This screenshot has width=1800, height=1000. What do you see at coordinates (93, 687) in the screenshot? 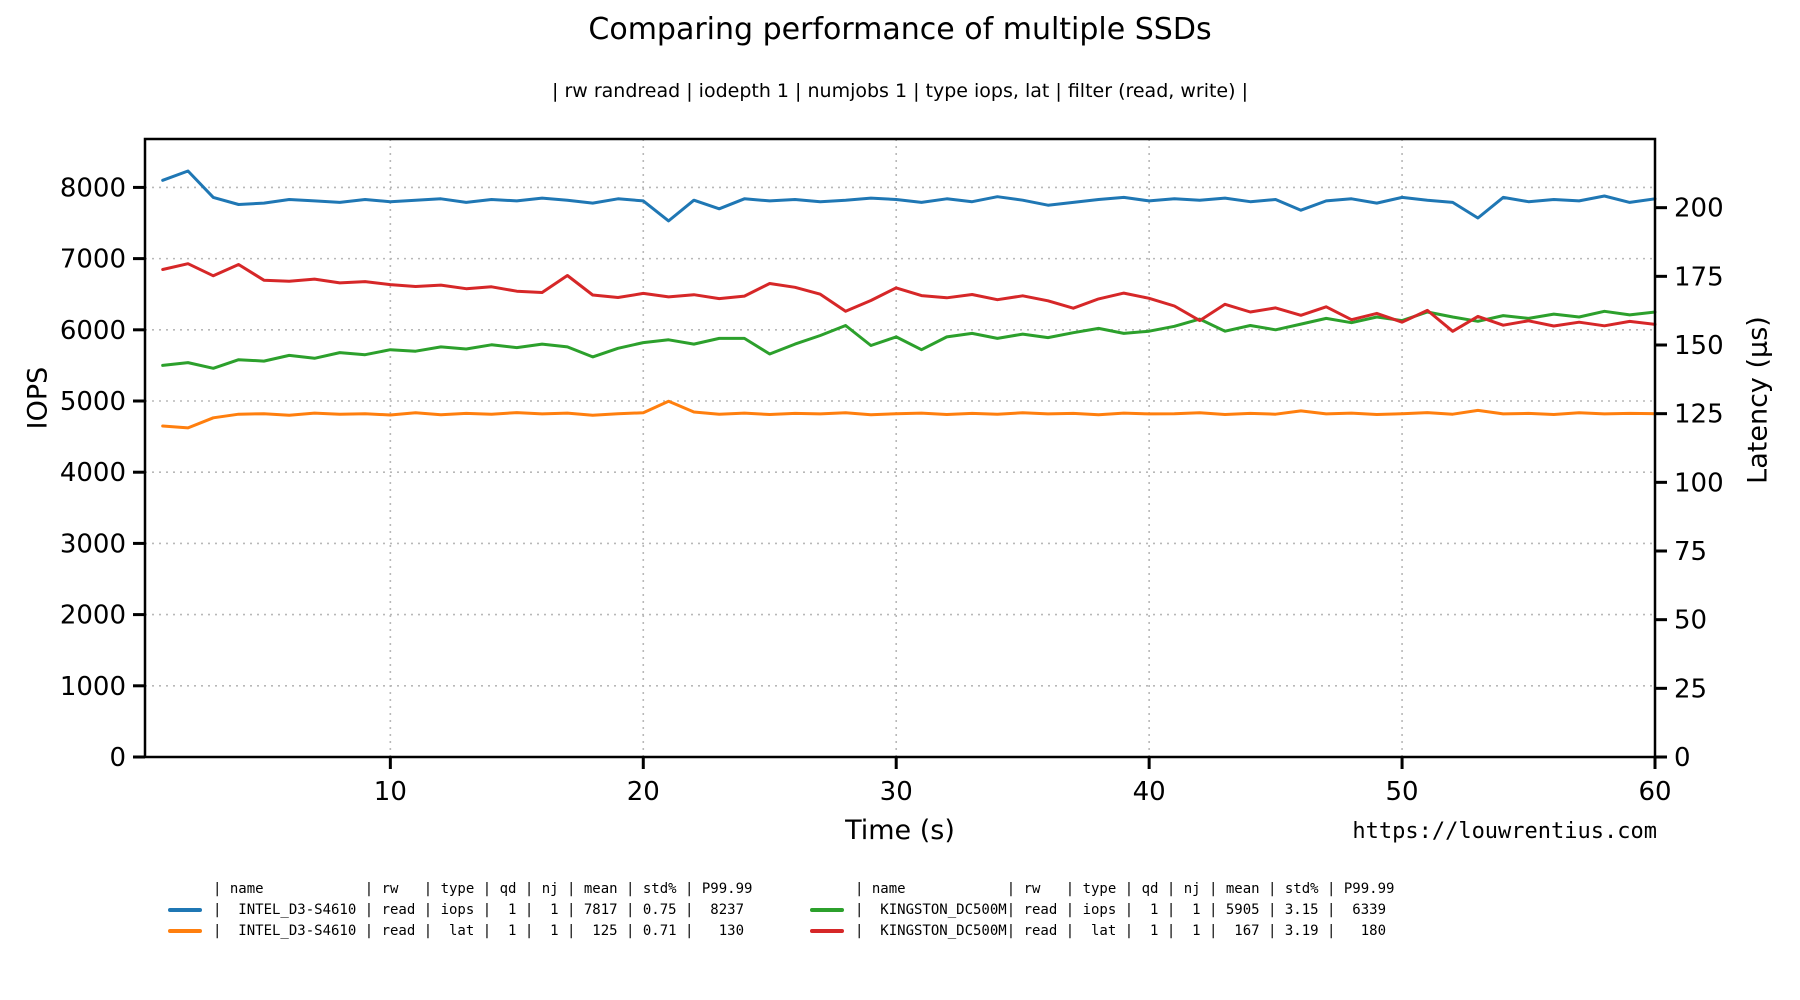
I see `y-left-tick-label: 1000` at bounding box center [93, 687].